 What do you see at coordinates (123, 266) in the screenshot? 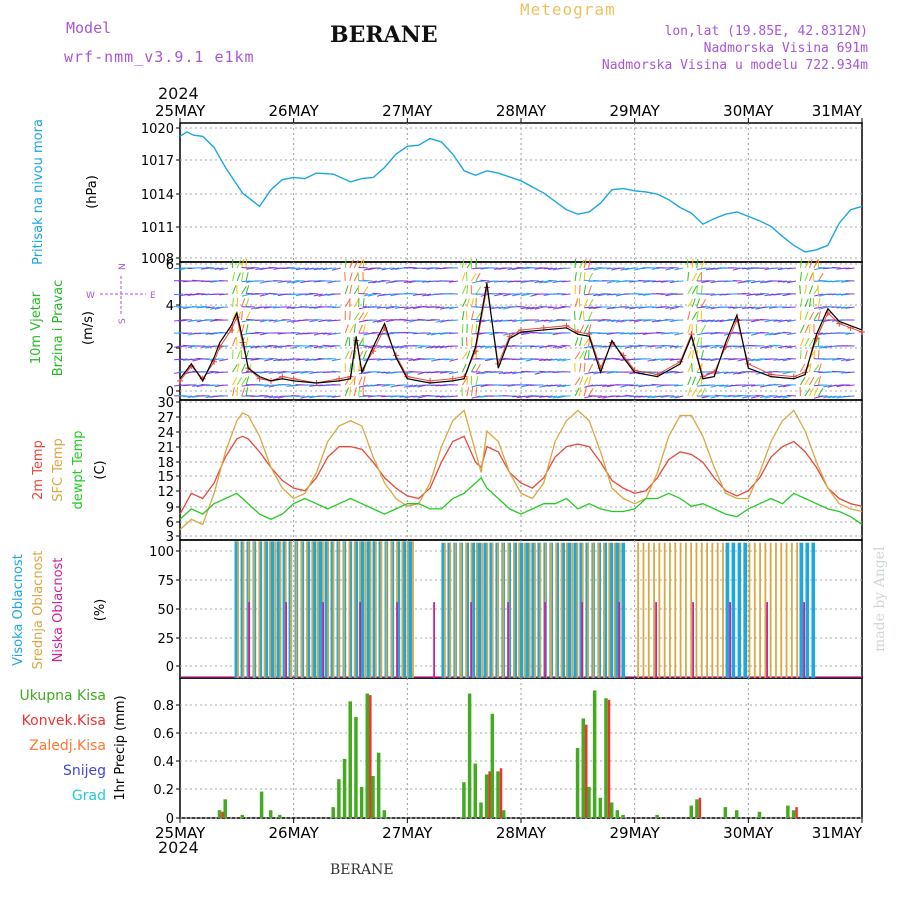
I see `compass-n: N` at bounding box center [123, 266].